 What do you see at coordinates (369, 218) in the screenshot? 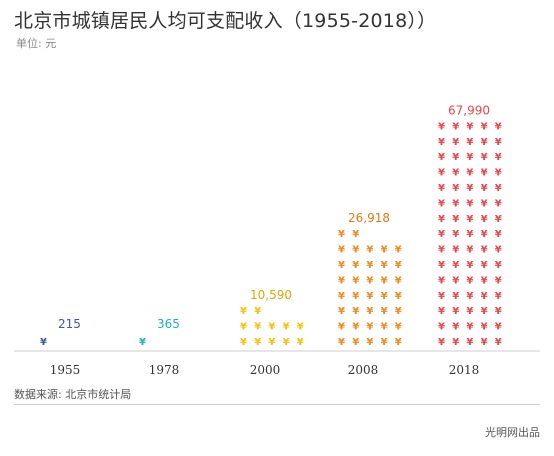
I see `value-label-2008: 26,918` at bounding box center [369, 218].